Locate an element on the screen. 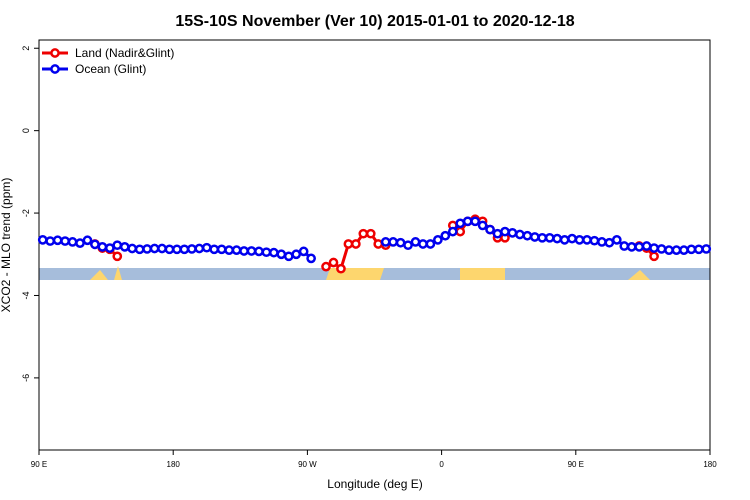  x-axis-label: Longitude (deg E) is located at coordinates (374, 484).